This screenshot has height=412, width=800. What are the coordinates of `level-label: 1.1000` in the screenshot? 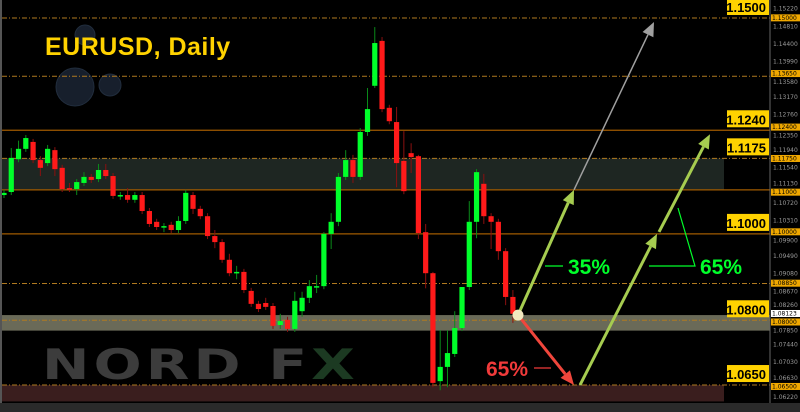 It's located at (747, 222).